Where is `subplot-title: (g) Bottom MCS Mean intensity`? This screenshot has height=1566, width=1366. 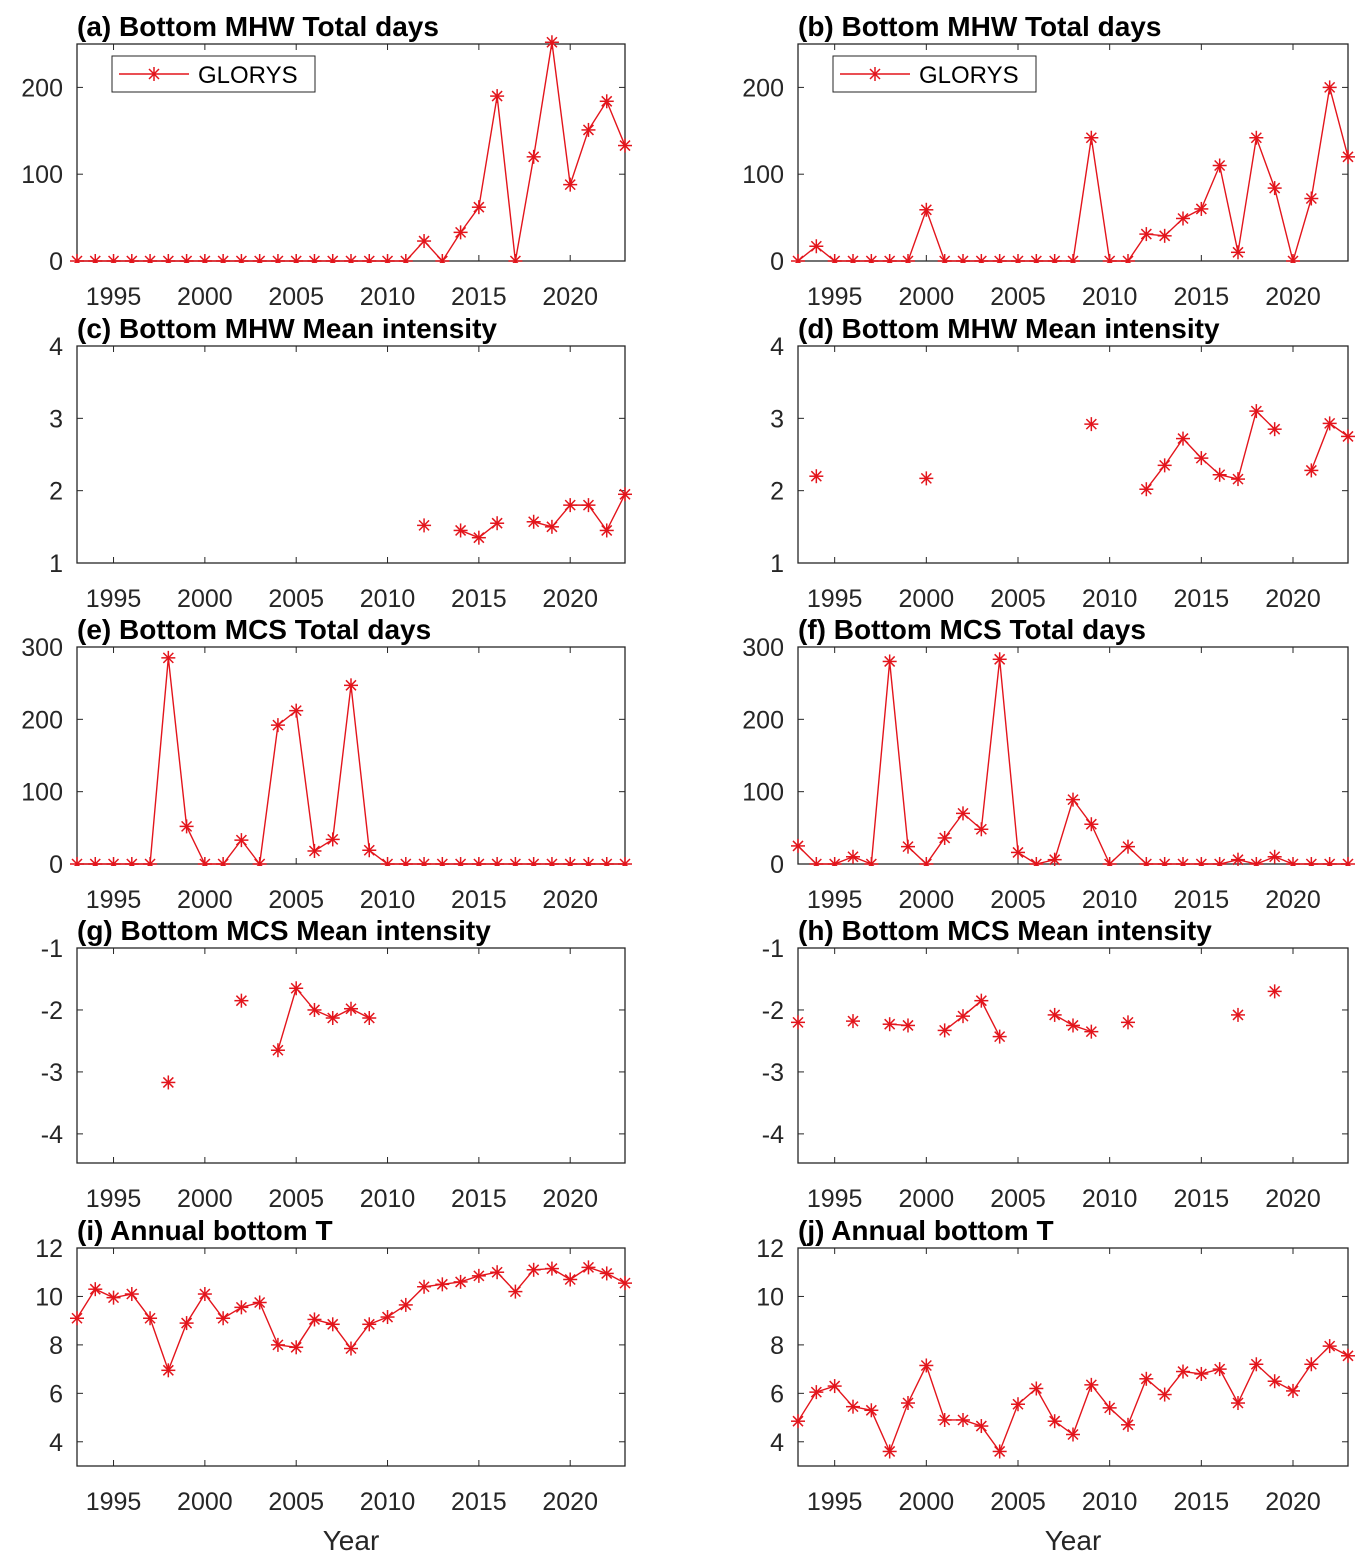 subplot-title: (g) Bottom MCS Mean intensity is located at coordinates (284, 930).